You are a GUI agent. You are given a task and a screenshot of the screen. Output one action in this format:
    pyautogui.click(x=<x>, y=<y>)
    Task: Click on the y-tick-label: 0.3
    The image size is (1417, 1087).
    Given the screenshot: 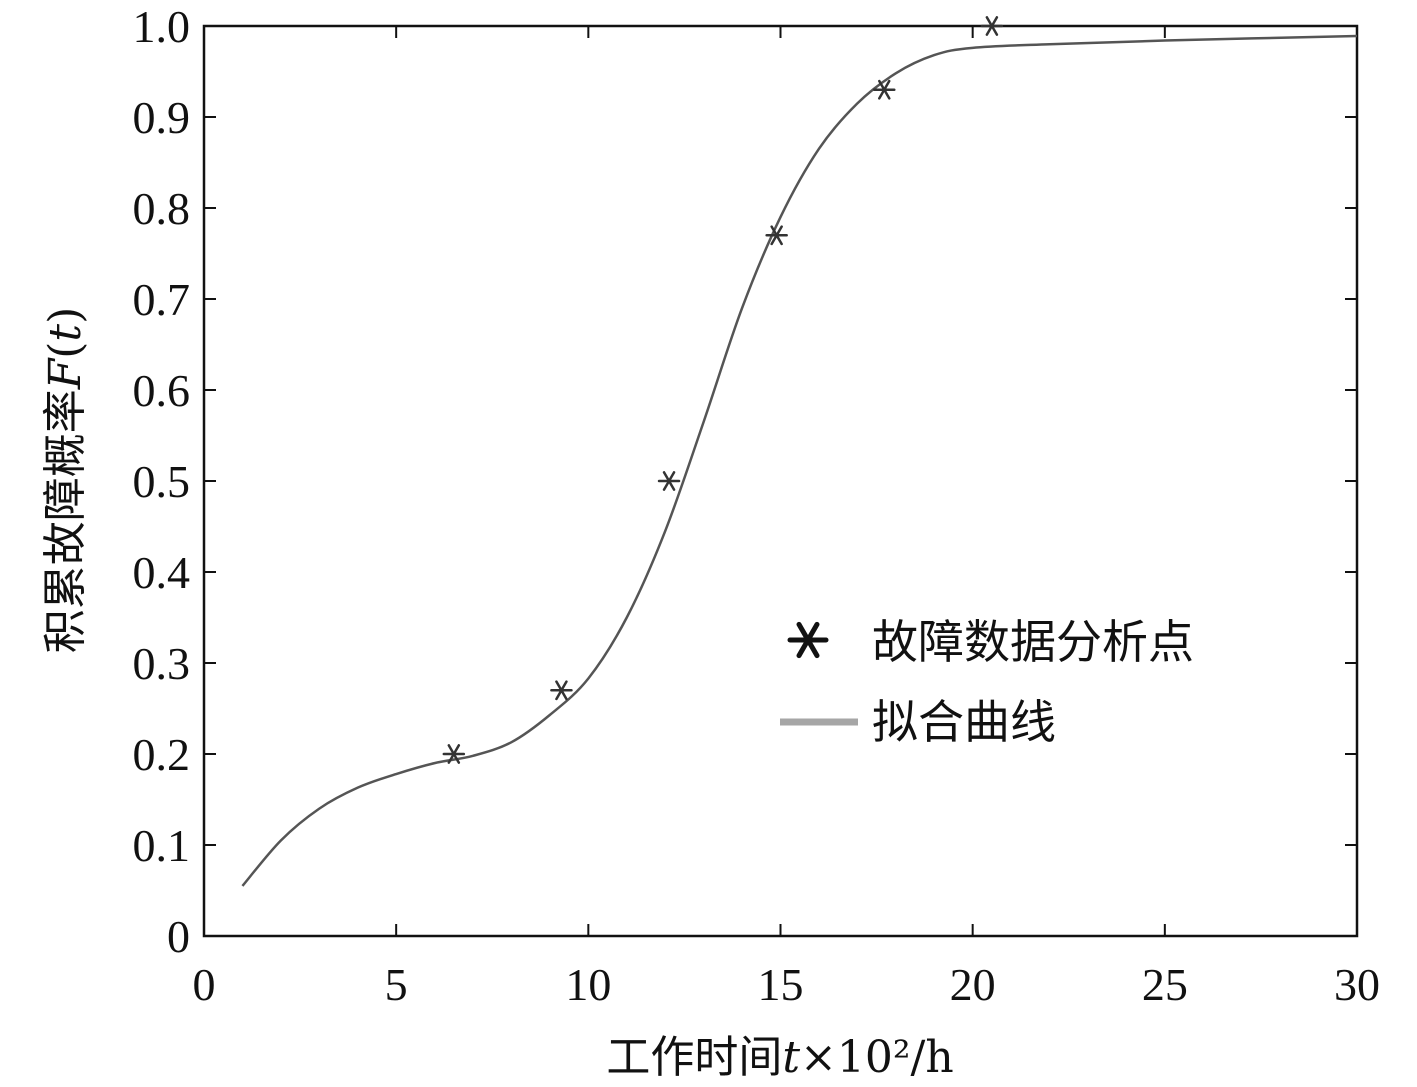 What is the action you would take?
    pyautogui.click(x=162, y=663)
    